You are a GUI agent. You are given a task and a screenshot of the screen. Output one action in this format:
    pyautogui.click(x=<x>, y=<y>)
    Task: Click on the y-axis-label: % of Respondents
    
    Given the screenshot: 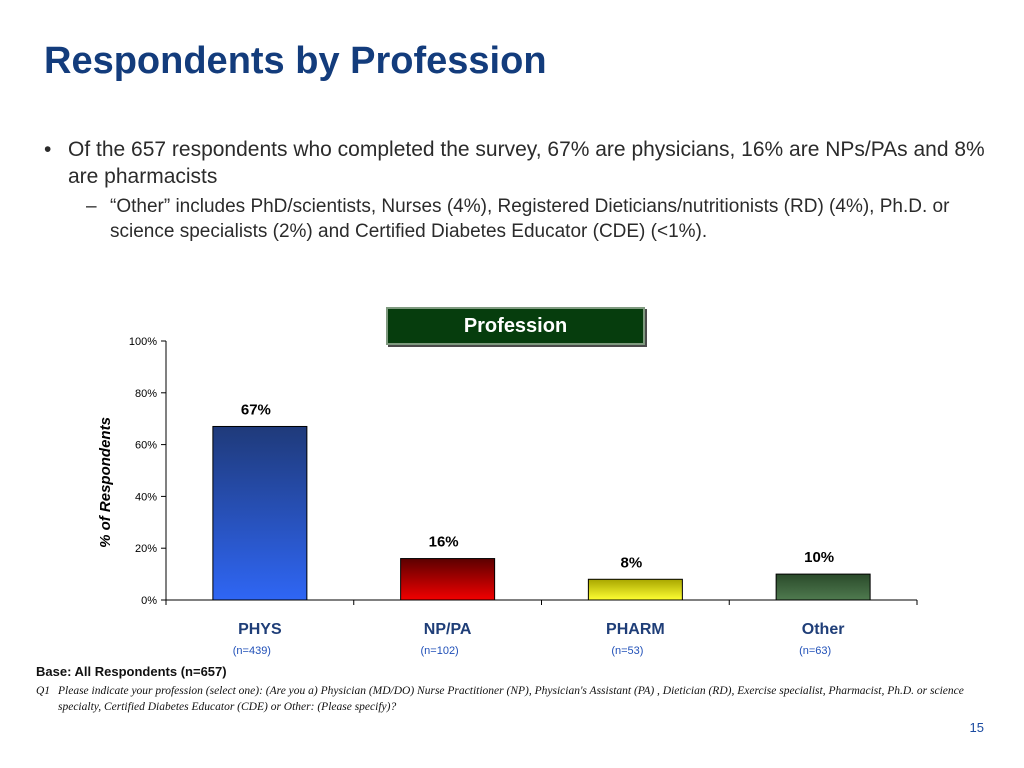 What is the action you would take?
    pyautogui.click(x=105, y=482)
    